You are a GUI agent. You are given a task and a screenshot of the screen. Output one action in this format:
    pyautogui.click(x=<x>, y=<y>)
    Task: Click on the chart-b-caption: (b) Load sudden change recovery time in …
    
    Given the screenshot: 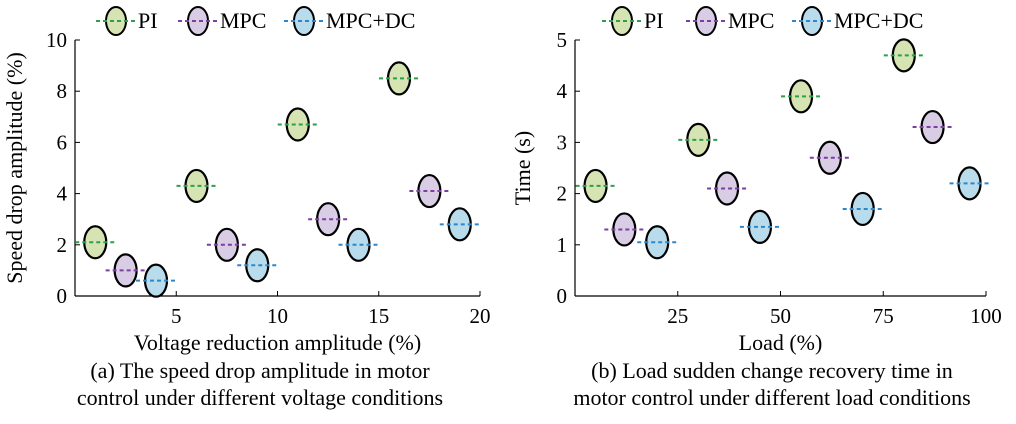 What is the action you would take?
    pyautogui.click(x=772, y=384)
    